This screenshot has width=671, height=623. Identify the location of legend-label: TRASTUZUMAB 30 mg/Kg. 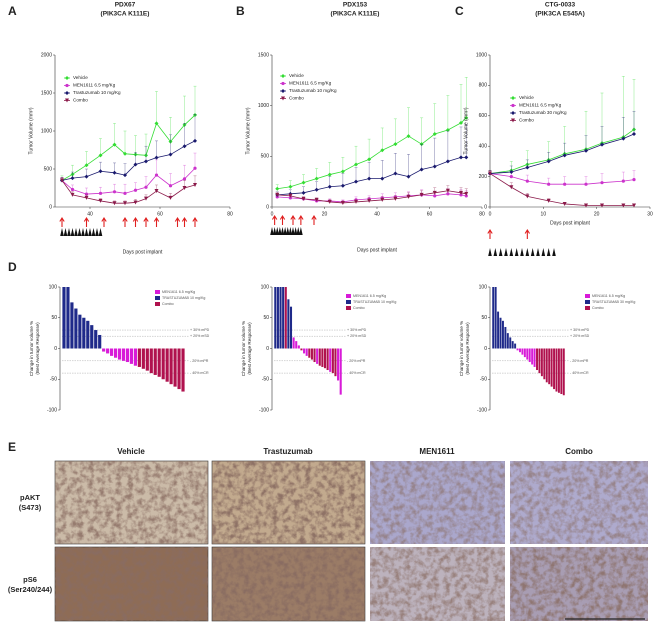
(613, 302).